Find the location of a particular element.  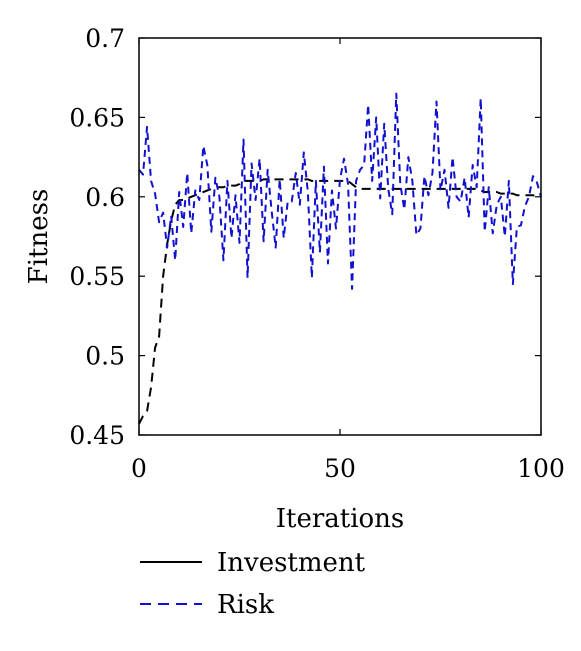

x-tick-label: 50 is located at coordinates (340, 468).